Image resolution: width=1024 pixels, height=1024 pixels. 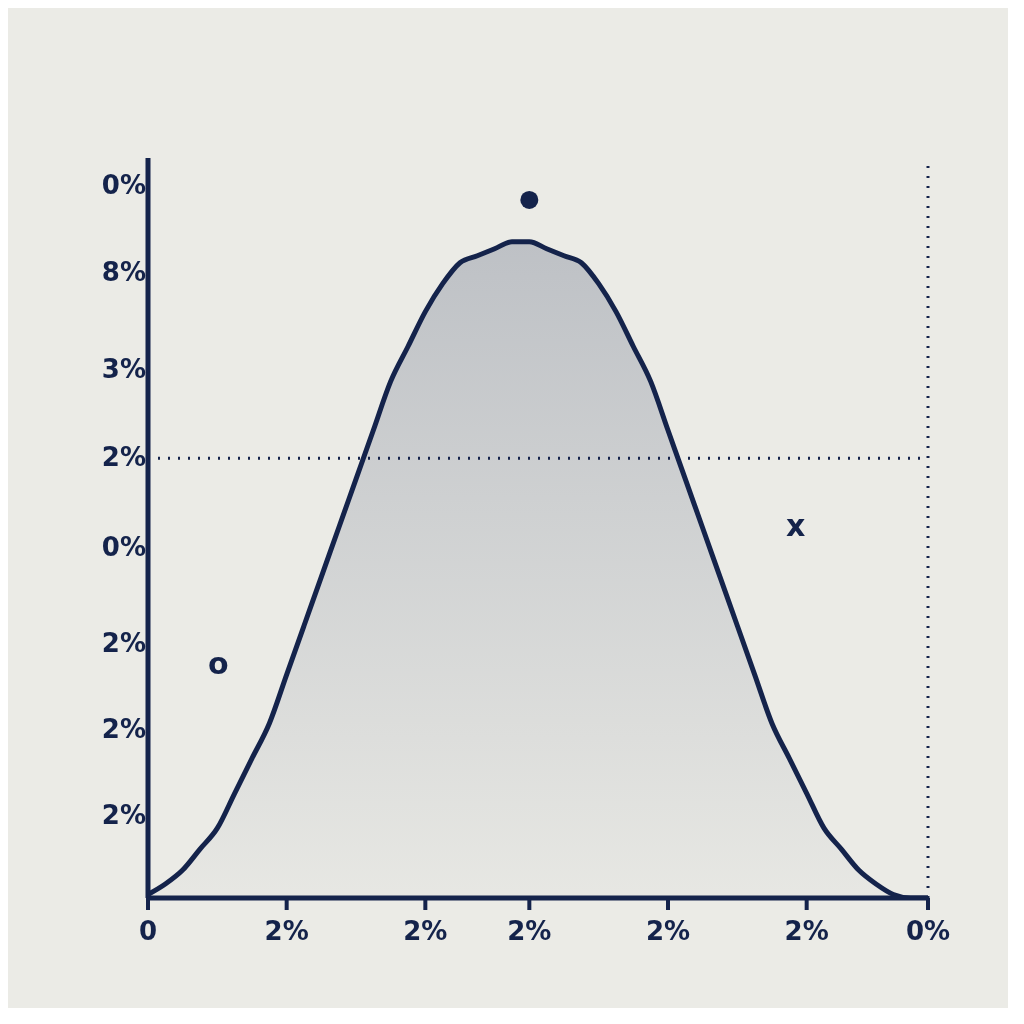 I want to click on annotation: o, so click(x=218, y=663).